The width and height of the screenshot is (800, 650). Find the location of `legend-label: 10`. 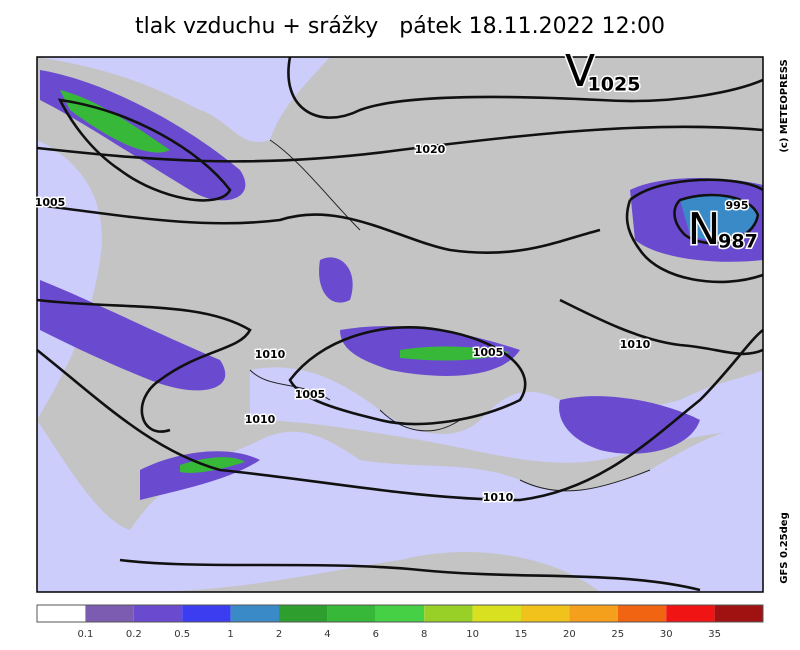

legend-label: 10 is located at coordinates (472, 634).